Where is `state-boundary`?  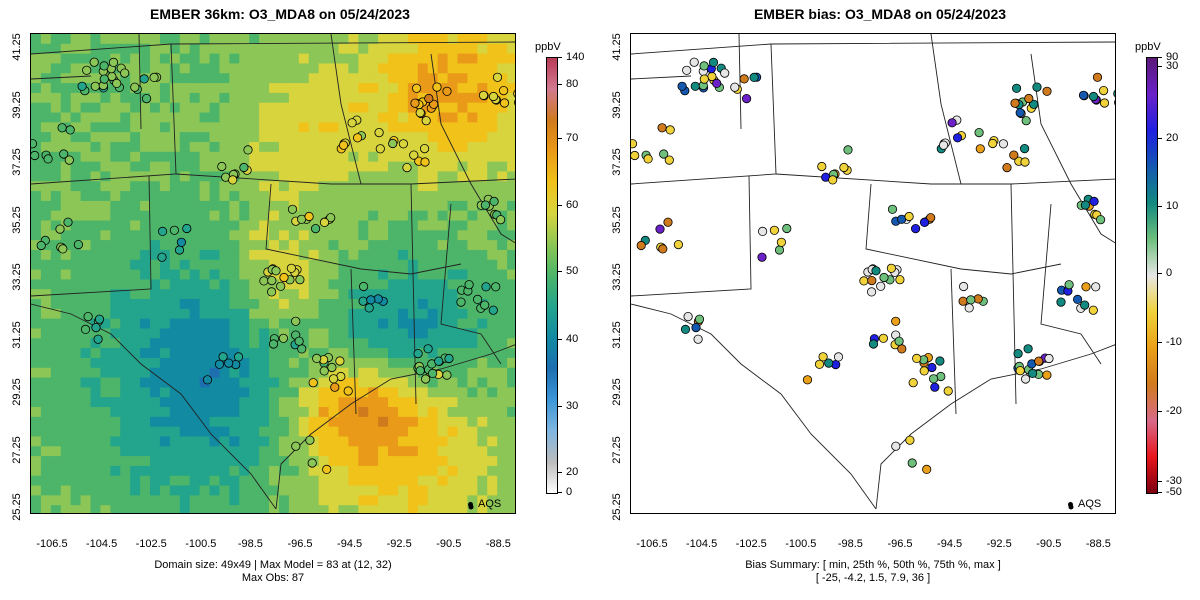
state-boundary is located at coordinates (946, 109).